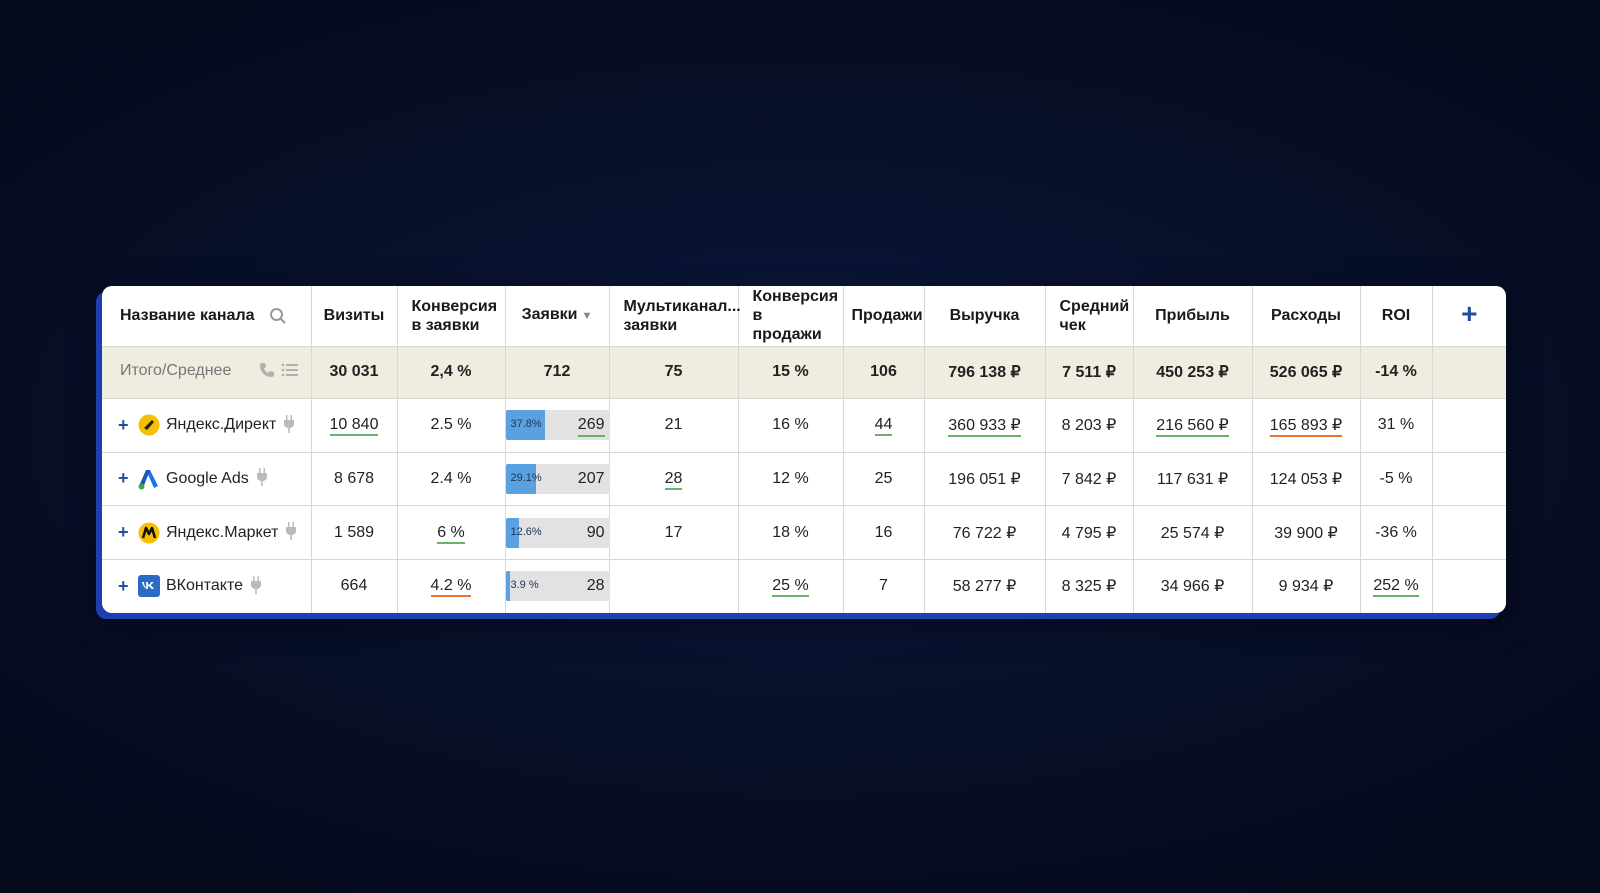 The image size is (1600, 893). I want to click on leads-cell: 3.9 % 28, so click(557, 585).